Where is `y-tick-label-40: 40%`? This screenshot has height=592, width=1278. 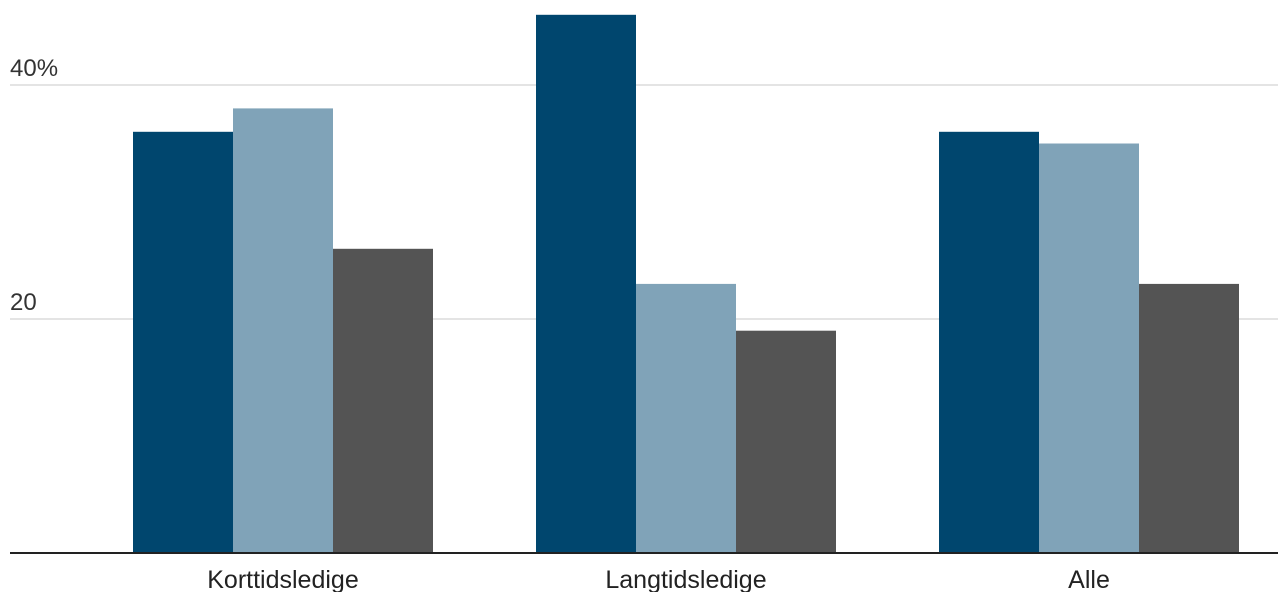
y-tick-label-40: 40% is located at coordinates (34, 68).